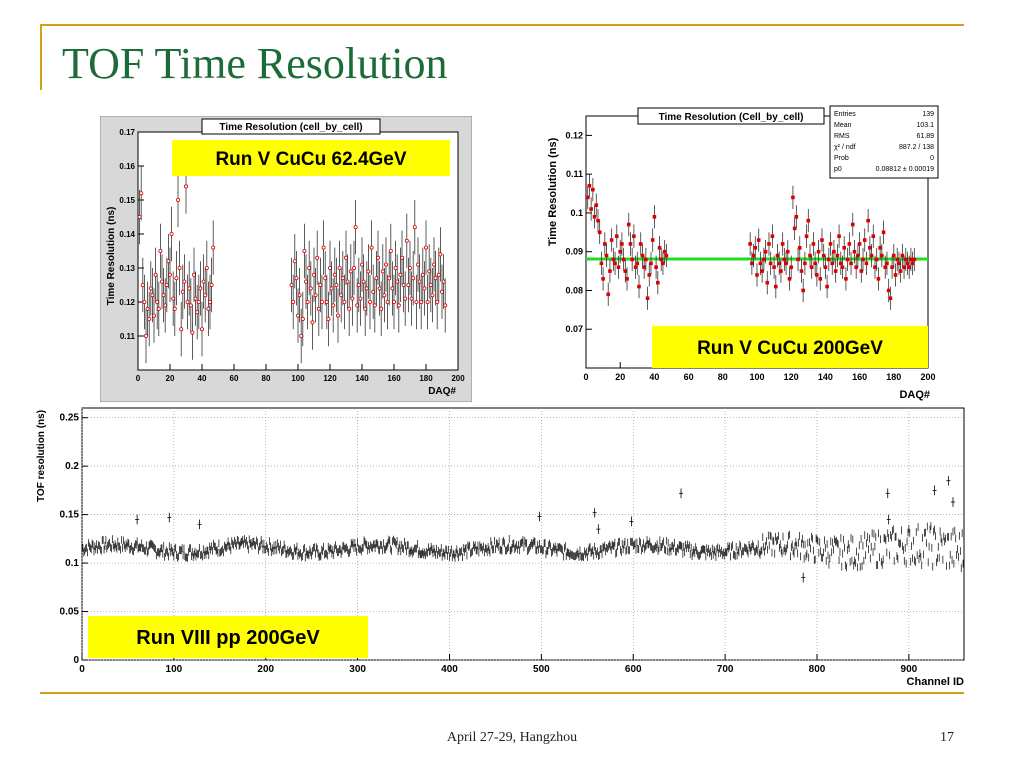  What do you see at coordinates (502, 693) in the screenshot?
I see `bottom-rule` at bounding box center [502, 693].